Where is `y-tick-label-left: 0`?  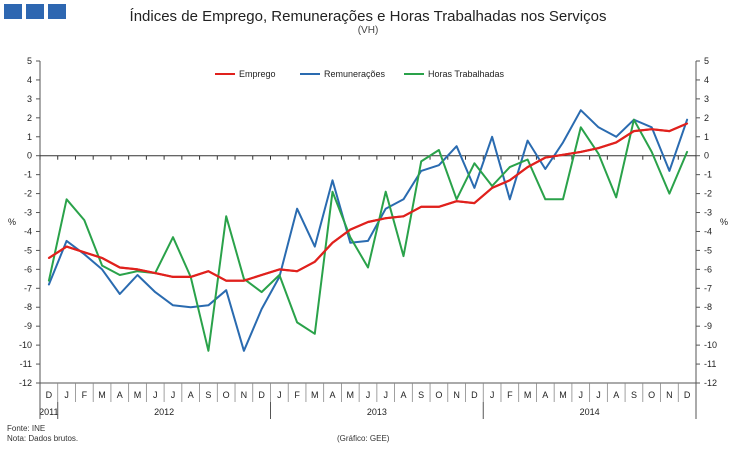
y-tick-label-left: 0 is located at coordinates (29, 156).